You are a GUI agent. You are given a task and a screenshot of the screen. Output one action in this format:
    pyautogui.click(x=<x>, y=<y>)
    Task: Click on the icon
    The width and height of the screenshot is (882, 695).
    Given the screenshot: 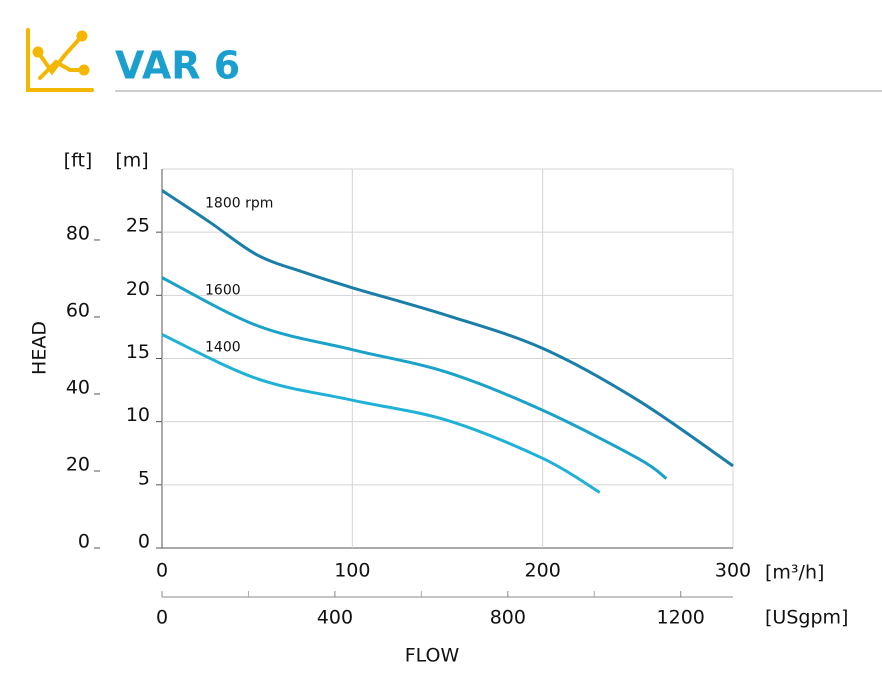 What is the action you would take?
    pyautogui.click(x=60, y=60)
    